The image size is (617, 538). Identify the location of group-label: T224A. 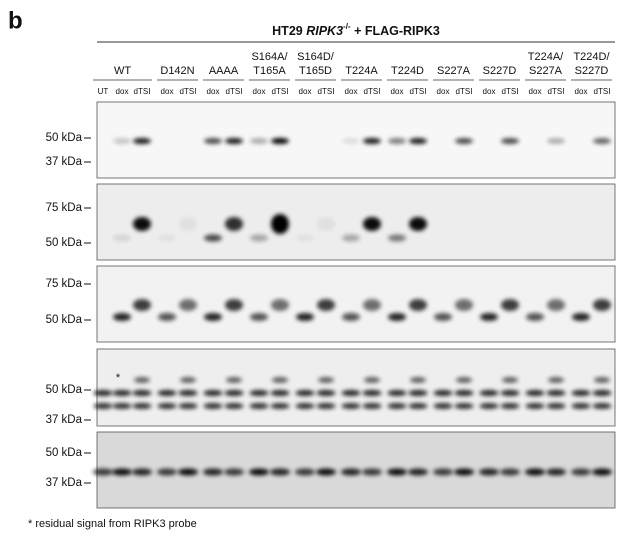
(361, 71).